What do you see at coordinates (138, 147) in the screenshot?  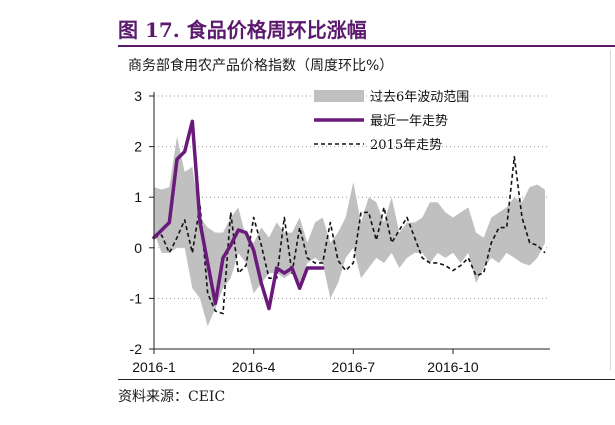 I see `y-tick-label: 2` at bounding box center [138, 147].